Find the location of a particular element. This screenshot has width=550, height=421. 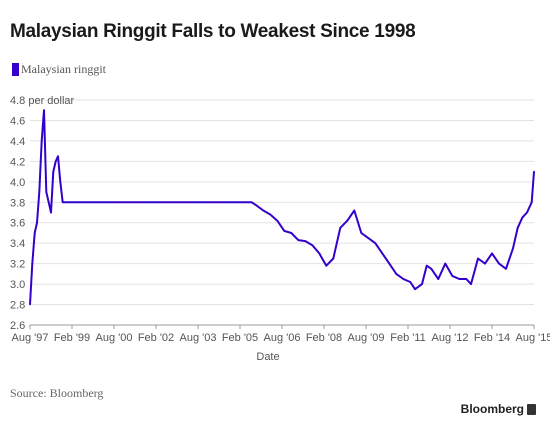

brand-name: Bloomberg is located at coordinates (492, 409).